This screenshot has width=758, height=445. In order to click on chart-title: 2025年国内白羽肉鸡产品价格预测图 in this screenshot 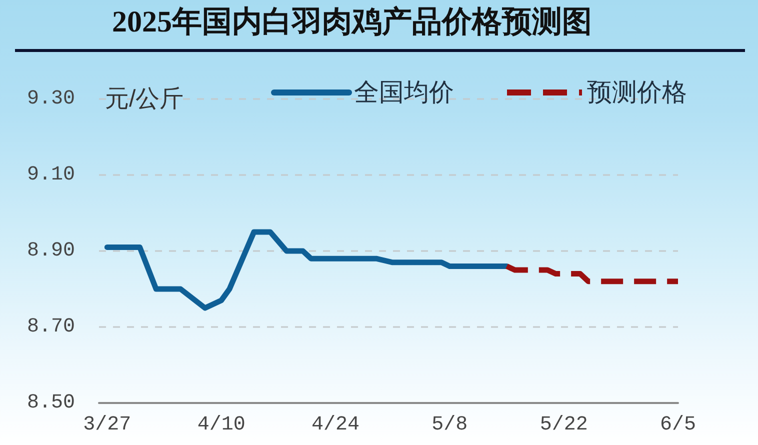, I will do `click(352, 22)`.